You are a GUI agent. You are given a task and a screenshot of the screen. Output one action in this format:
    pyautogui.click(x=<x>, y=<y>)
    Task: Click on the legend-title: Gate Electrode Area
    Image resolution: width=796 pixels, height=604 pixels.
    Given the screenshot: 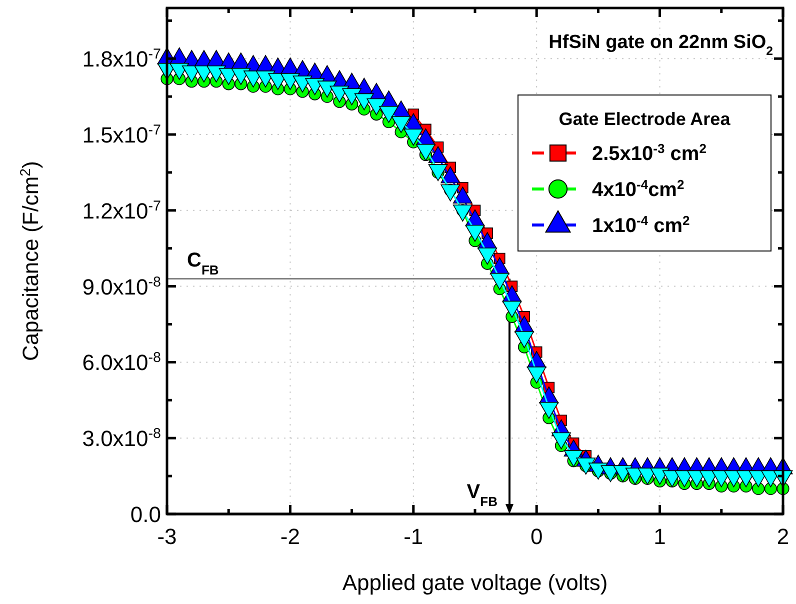 What is the action you would take?
    pyautogui.click(x=645, y=119)
    